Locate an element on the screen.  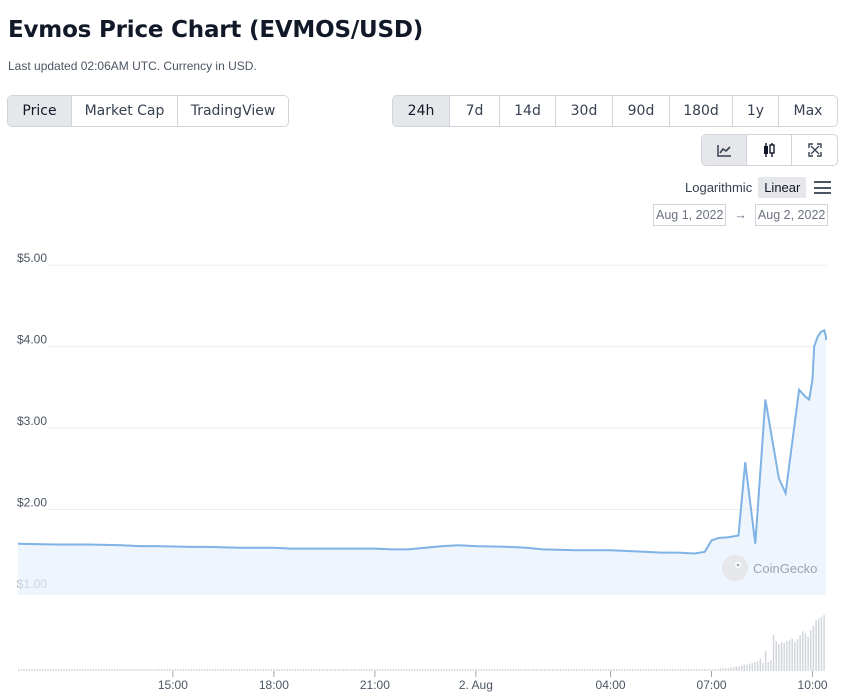
x-tick-label: 10:00 is located at coordinates (813, 685).